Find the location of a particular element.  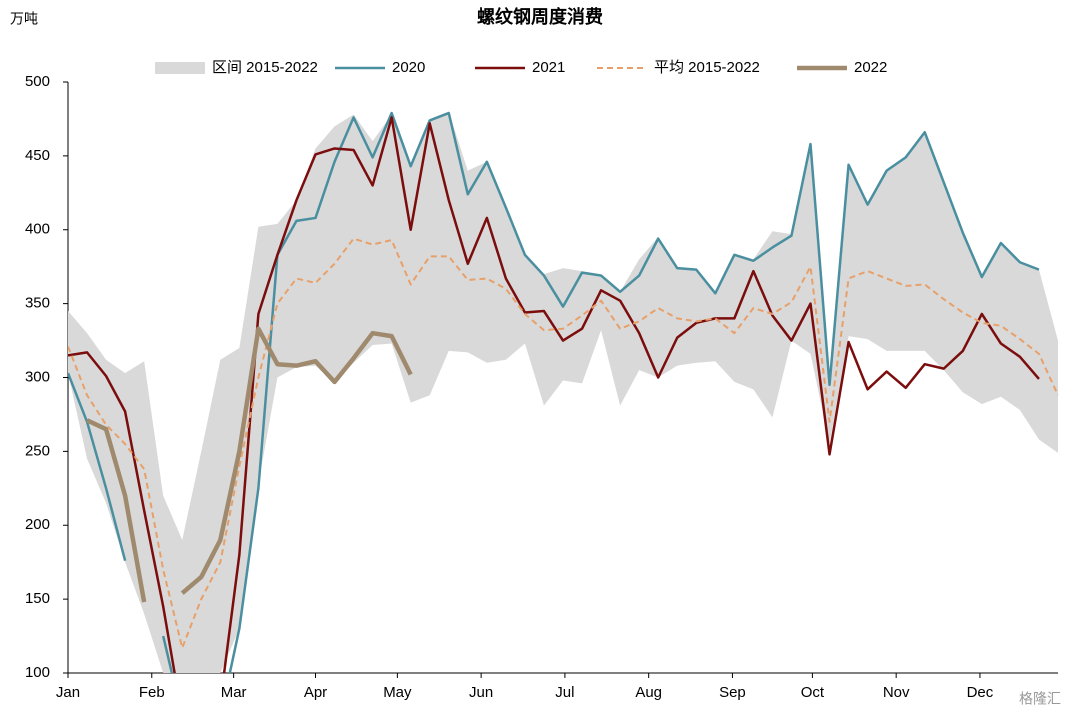

x-tick-label: Nov is located at coordinates (896, 692).